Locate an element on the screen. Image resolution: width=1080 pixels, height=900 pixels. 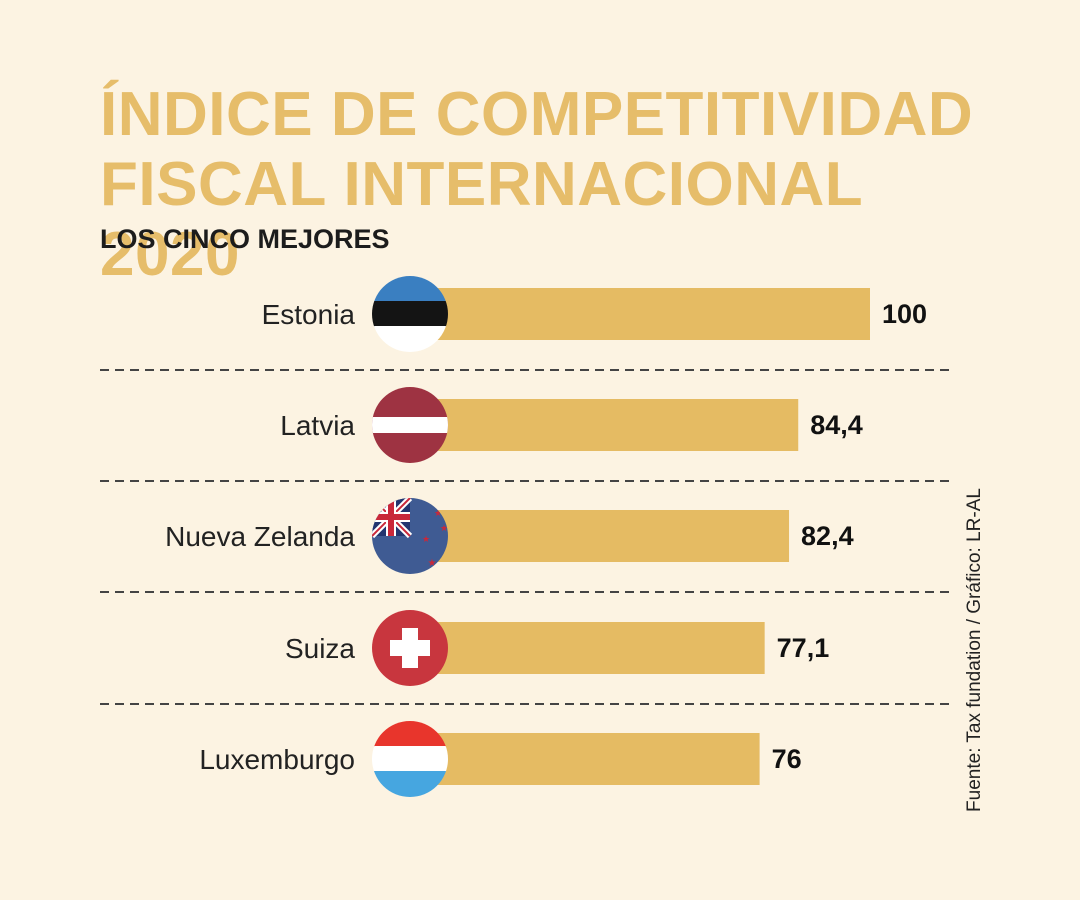
luxembourg-flag-icon is located at coordinates (410, 759).